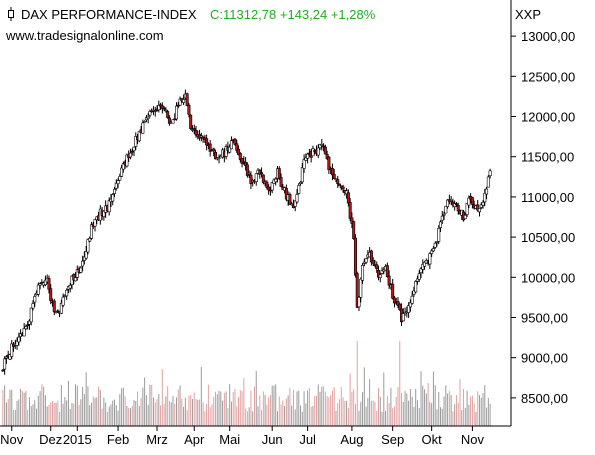 This screenshot has height=455, width=595. I want to click on y-tick-label: 10000,00, so click(548, 277).